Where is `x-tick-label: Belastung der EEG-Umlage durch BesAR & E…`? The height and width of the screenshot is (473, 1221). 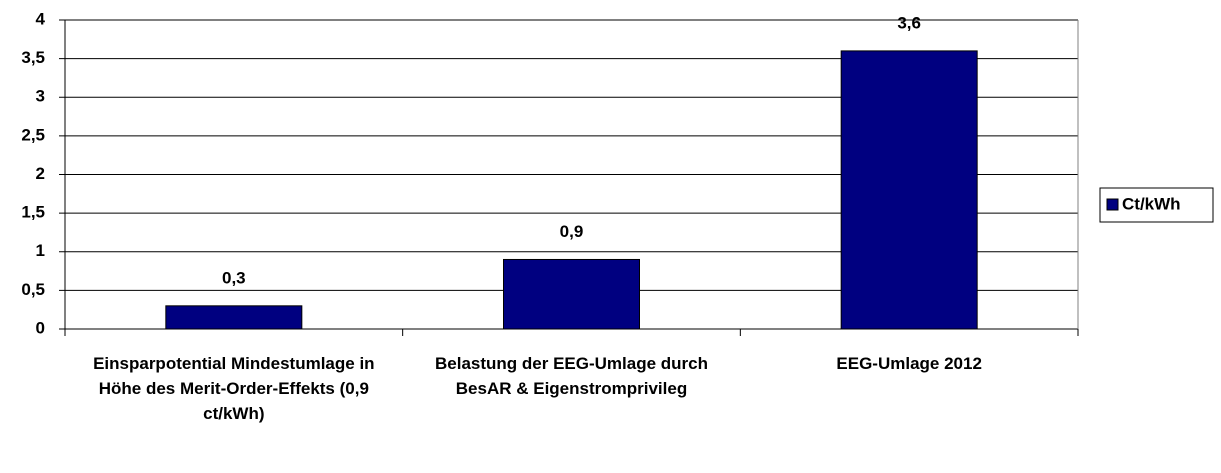 x-tick-label: Belastung der EEG-Umlage durch BesAR & E… is located at coordinates (571, 376).